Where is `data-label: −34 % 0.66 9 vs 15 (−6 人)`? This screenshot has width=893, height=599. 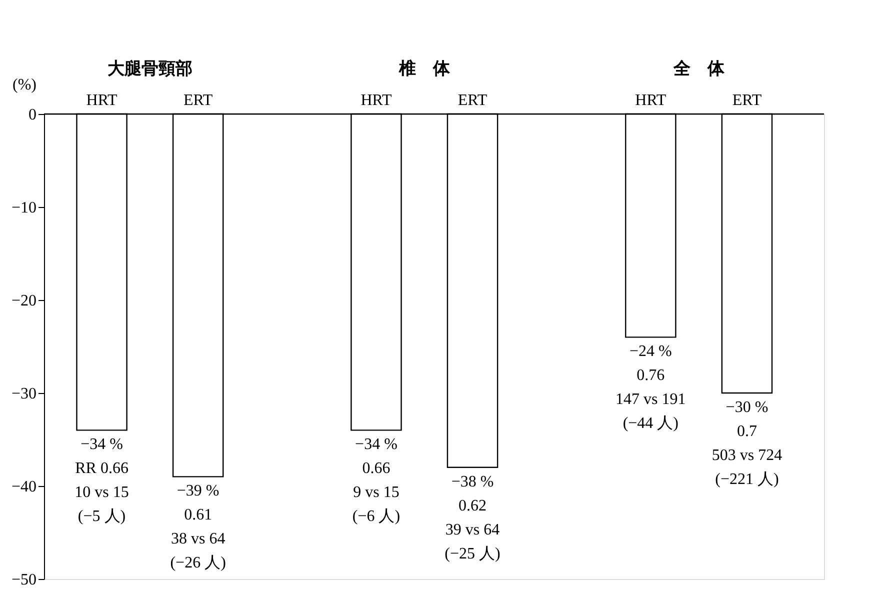
data-label: −34 % 0.66 9 vs 15 (−6 人) is located at coordinates (376, 481).